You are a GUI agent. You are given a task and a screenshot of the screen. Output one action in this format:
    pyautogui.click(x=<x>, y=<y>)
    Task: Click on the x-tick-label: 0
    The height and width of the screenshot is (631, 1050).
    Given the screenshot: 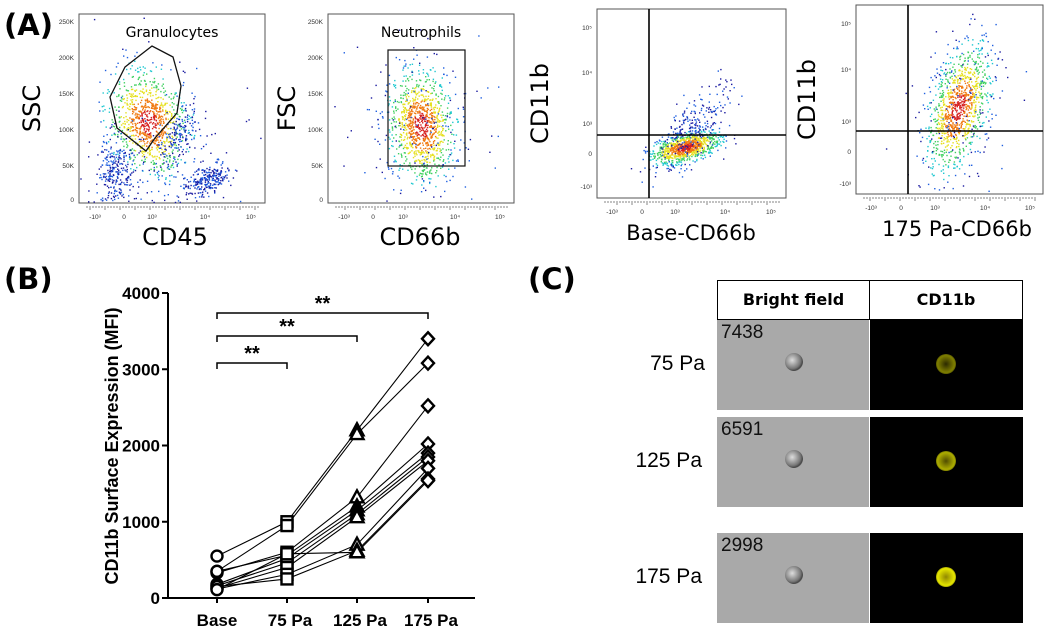 What is the action you would take?
    pyautogui.click(x=124, y=217)
    